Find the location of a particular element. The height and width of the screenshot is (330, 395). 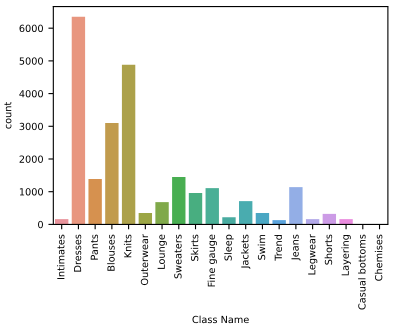

x-tick-label: Legwear is located at coordinates (313, 254).